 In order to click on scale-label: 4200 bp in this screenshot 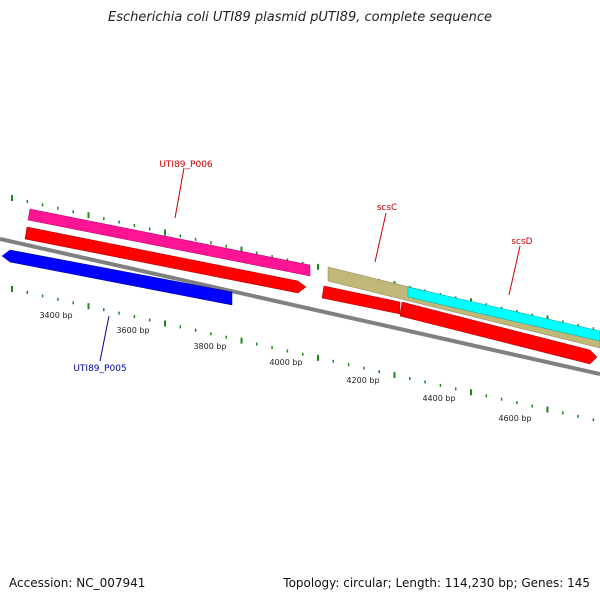, I will do `click(362, 380)`.